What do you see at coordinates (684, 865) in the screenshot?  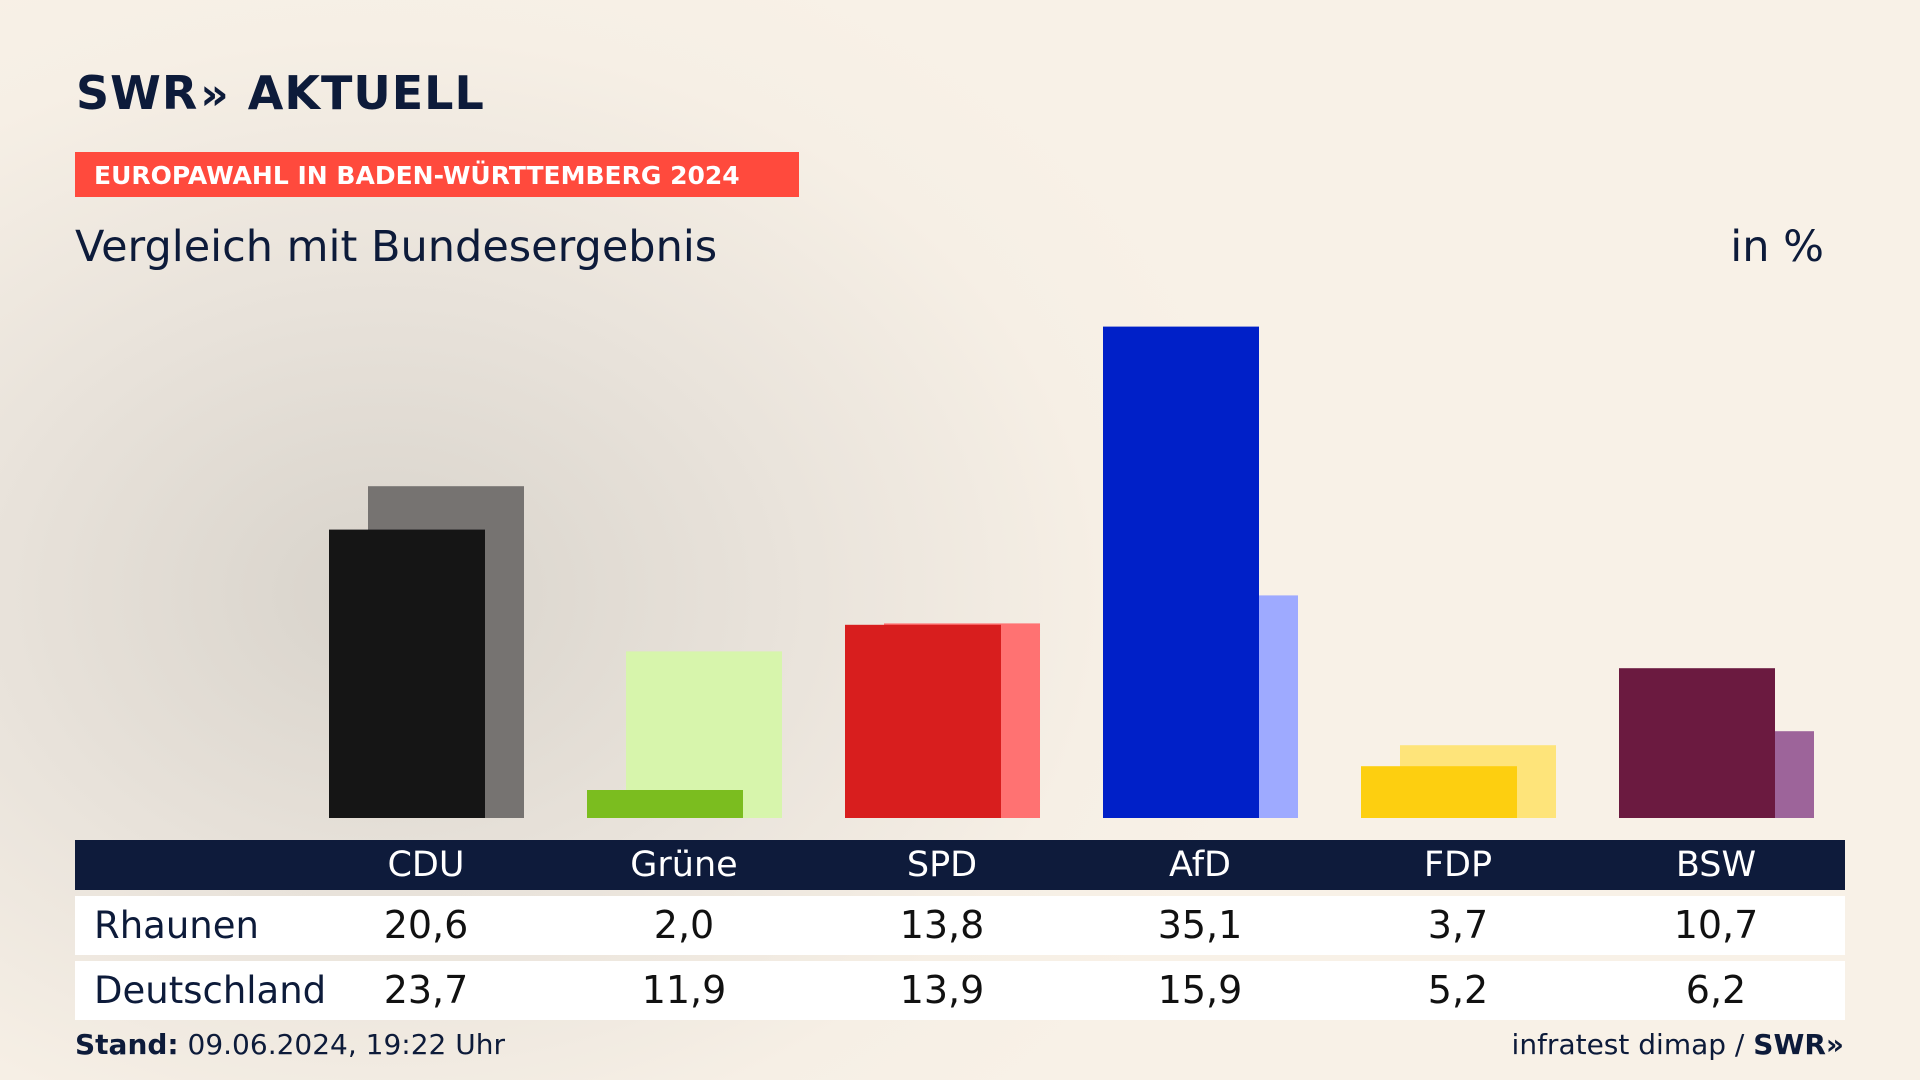 I see `party-header: Grüne` at bounding box center [684, 865].